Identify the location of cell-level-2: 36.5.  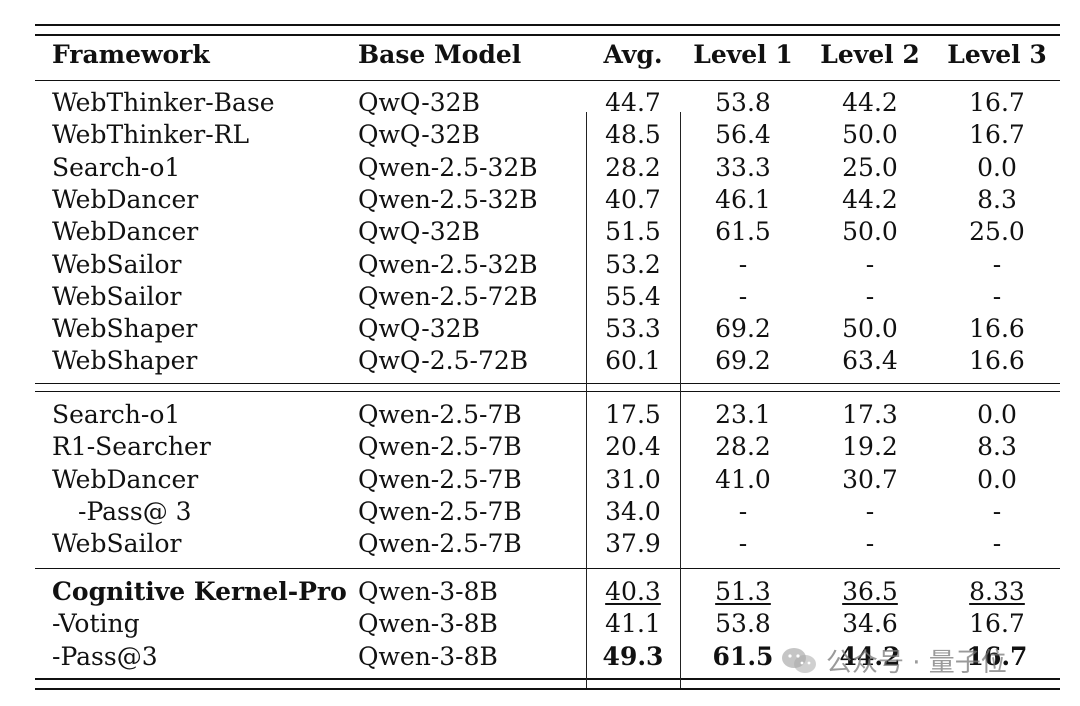
(870, 591).